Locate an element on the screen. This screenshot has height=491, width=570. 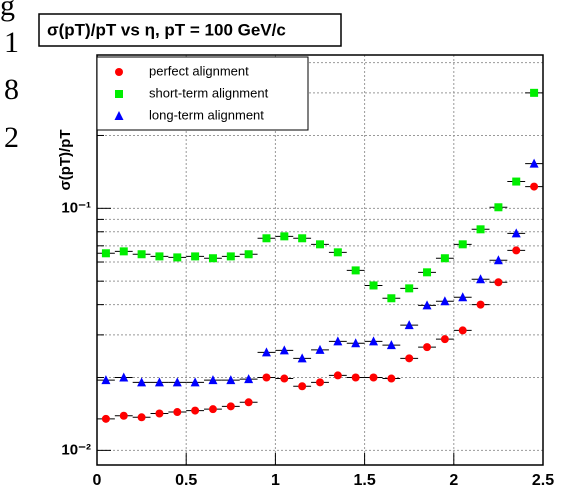
chart-title: σ(pT)/pT vs η, pT = 100 GeV/c is located at coordinates (166, 29).